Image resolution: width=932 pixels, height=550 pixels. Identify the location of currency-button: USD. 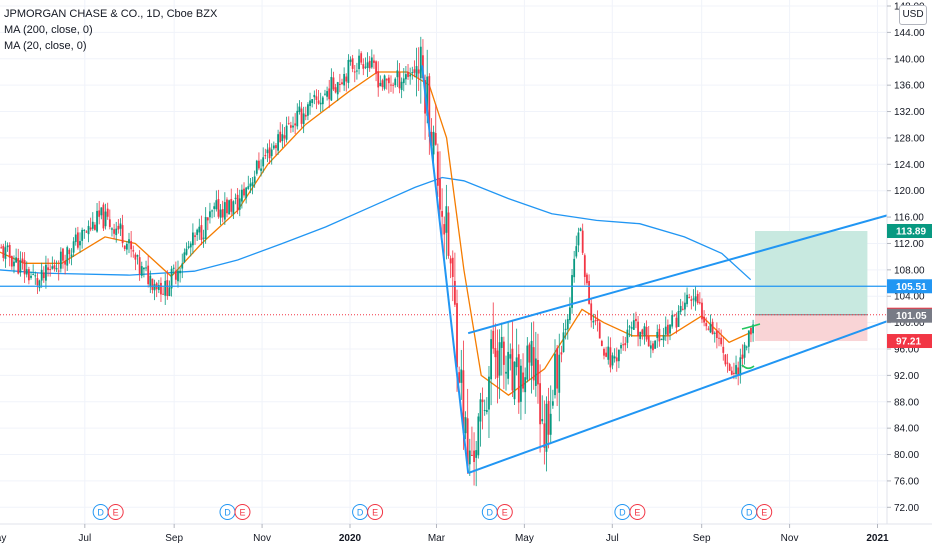
(913, 15).